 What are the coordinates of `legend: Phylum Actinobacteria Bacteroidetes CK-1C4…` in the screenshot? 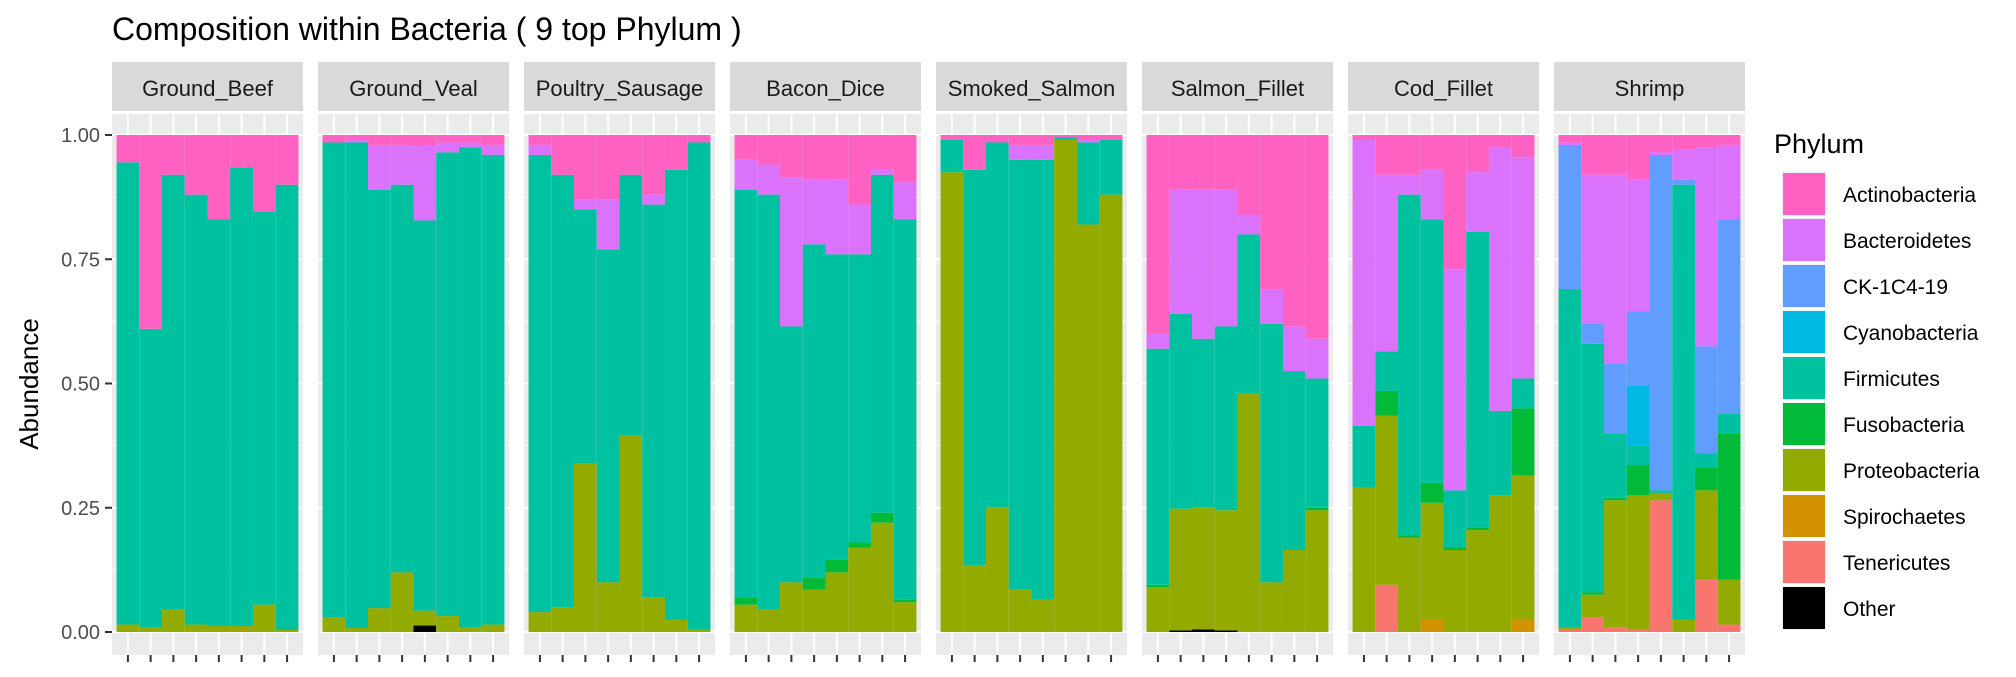 It's located at (1877, 379).